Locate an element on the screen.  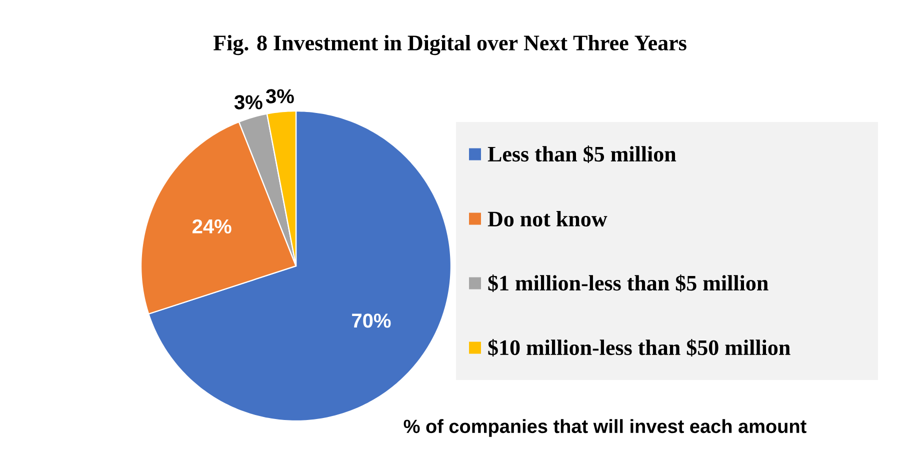
legend-label: Do not know is located at coordinates (548, 218).